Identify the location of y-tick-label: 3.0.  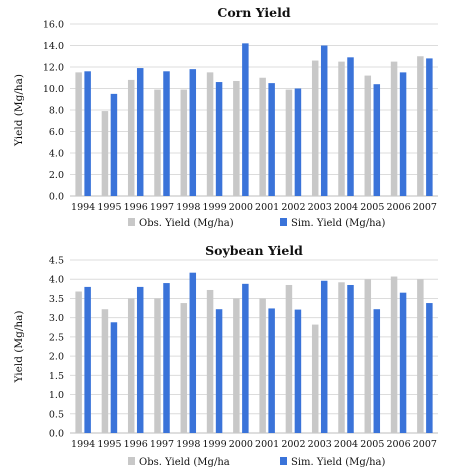
(56, 318).